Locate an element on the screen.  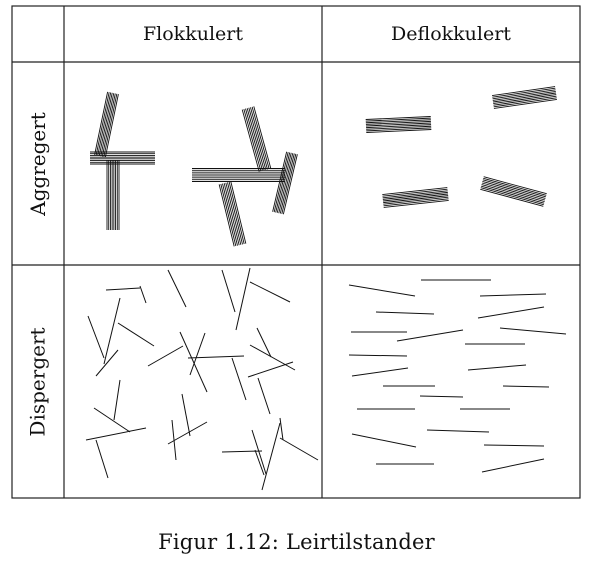
figure-caption: Figur 1.12: Leirtilstander is located at coordinates (296, 542).